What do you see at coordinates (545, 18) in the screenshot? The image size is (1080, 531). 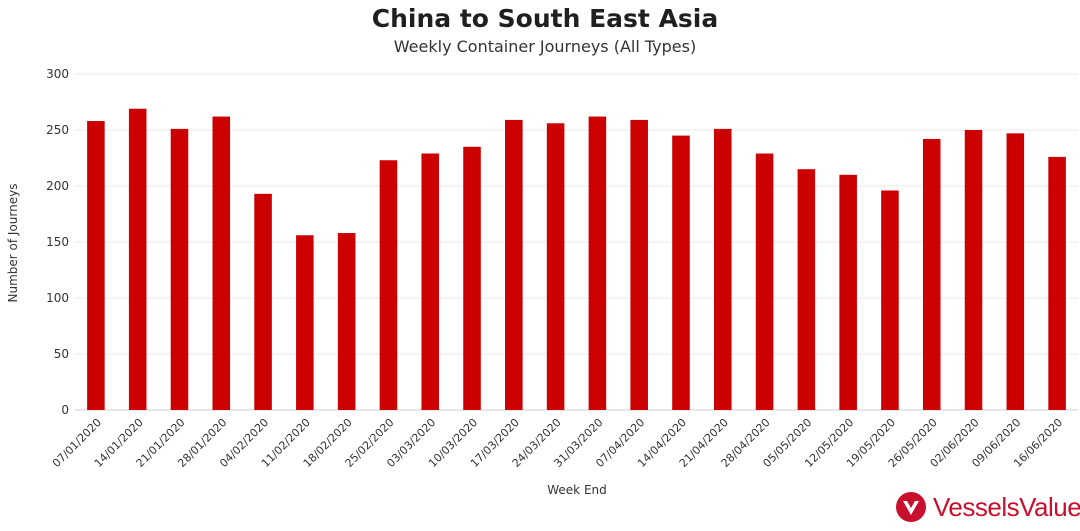 I see `chart-title: China to South East Asia` at bounding box center [545, 18].